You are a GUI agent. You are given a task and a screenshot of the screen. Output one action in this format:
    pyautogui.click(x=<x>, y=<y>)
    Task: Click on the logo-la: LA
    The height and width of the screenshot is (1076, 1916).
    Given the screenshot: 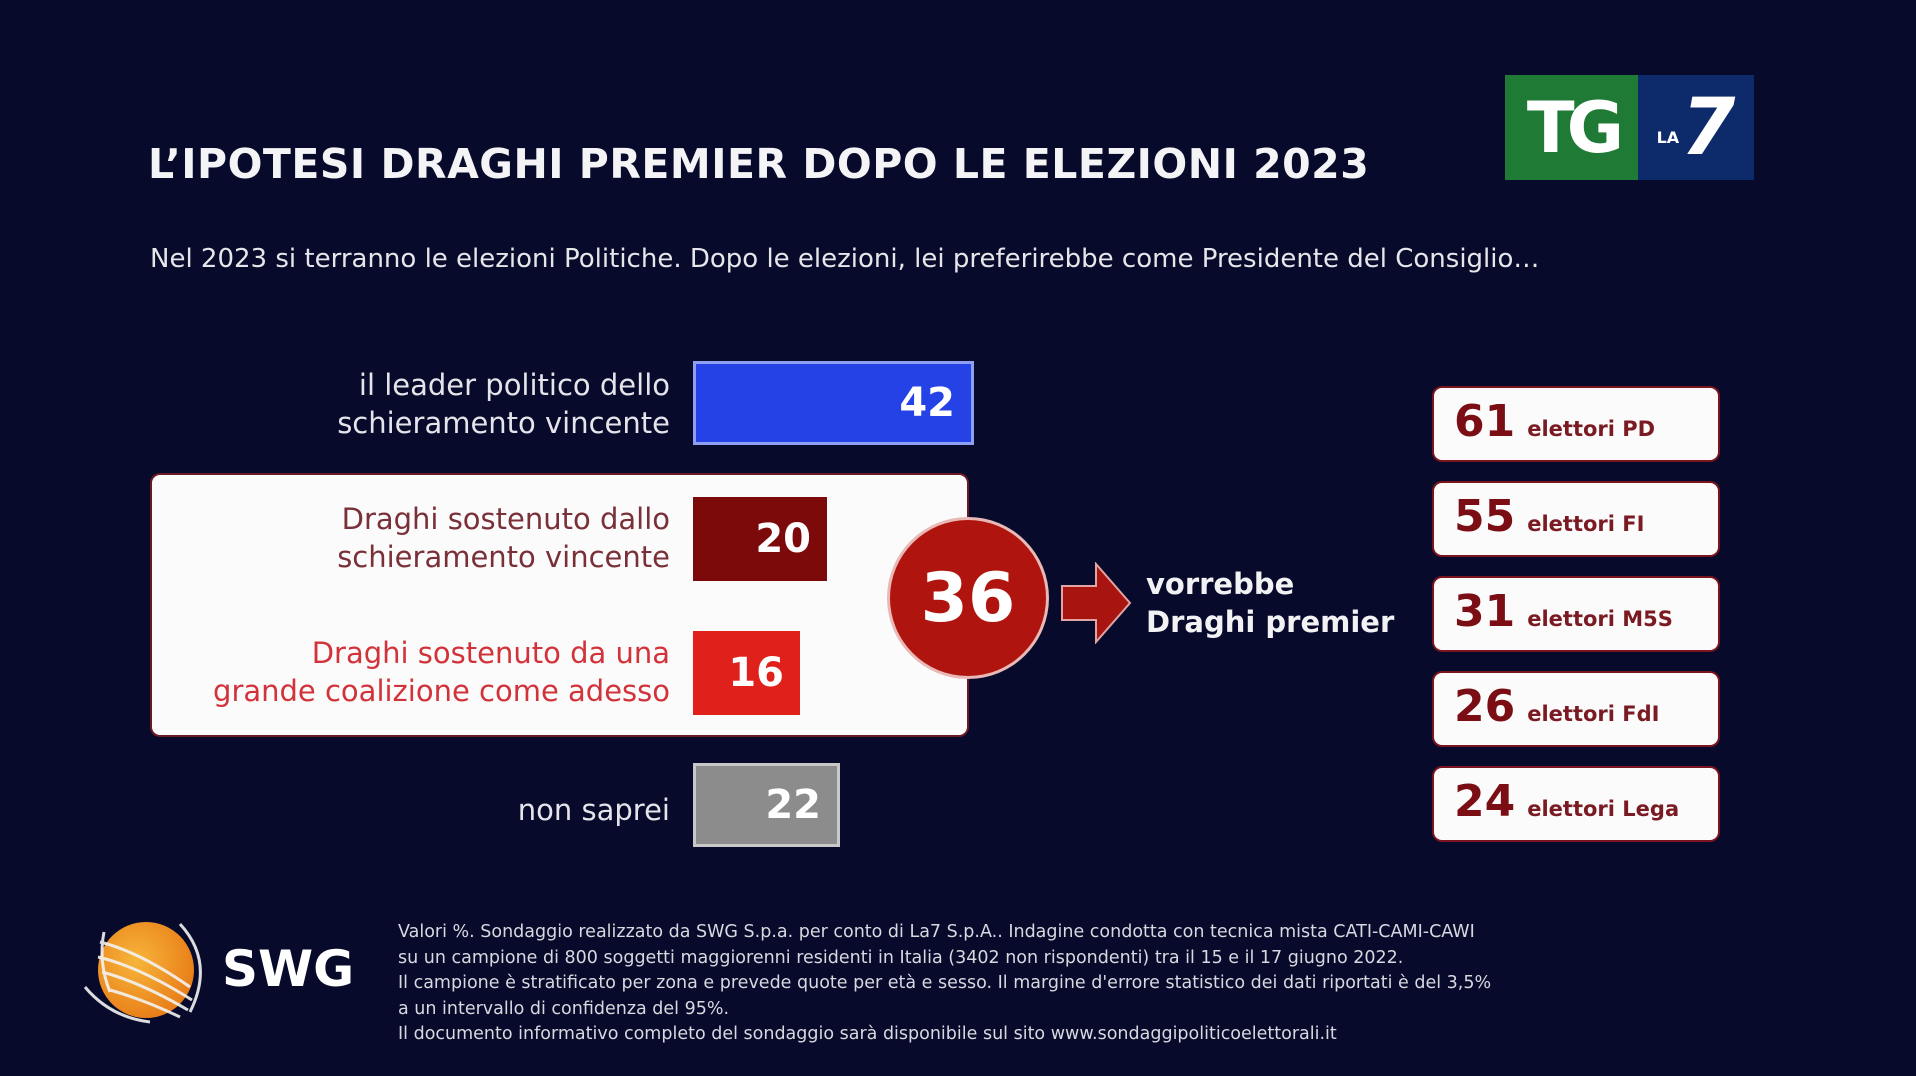 What is the action you would take?
    pyautogui.click(x=1668, y=137)
    